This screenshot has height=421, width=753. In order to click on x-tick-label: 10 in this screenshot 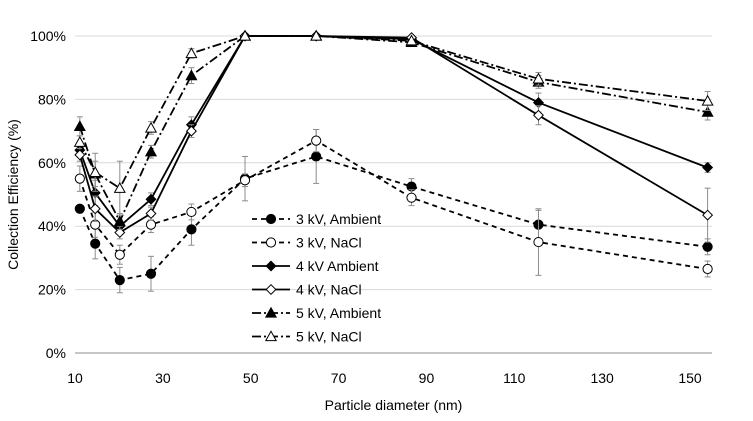, I will do `click(75, 378)`.